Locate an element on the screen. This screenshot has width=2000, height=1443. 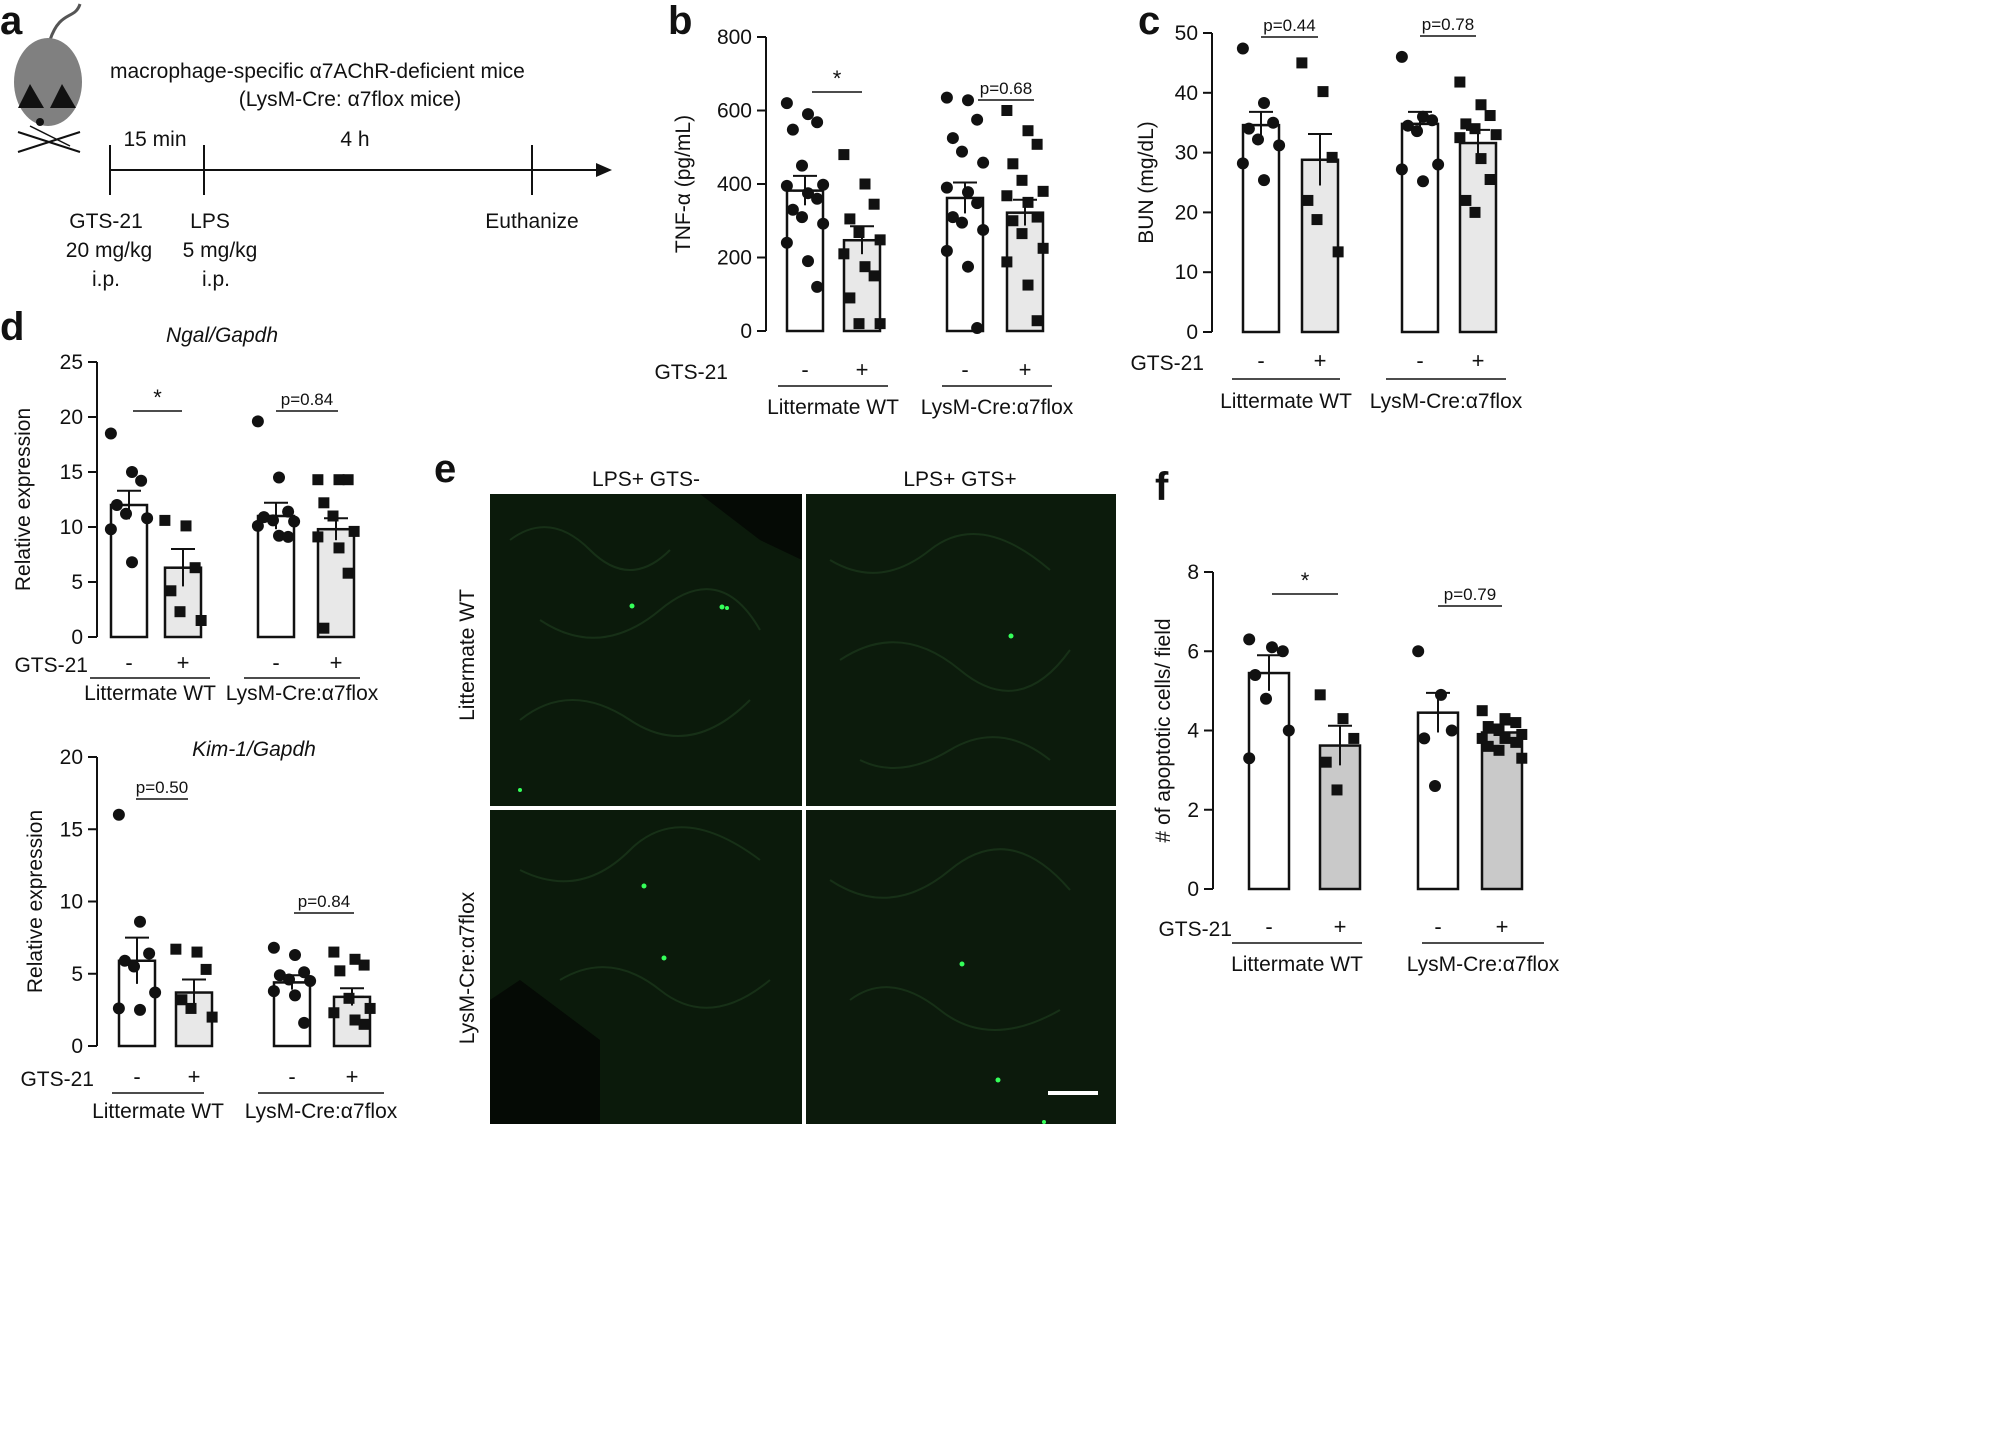
step-gts-route: i.p. is located at coordinates (106, 279).